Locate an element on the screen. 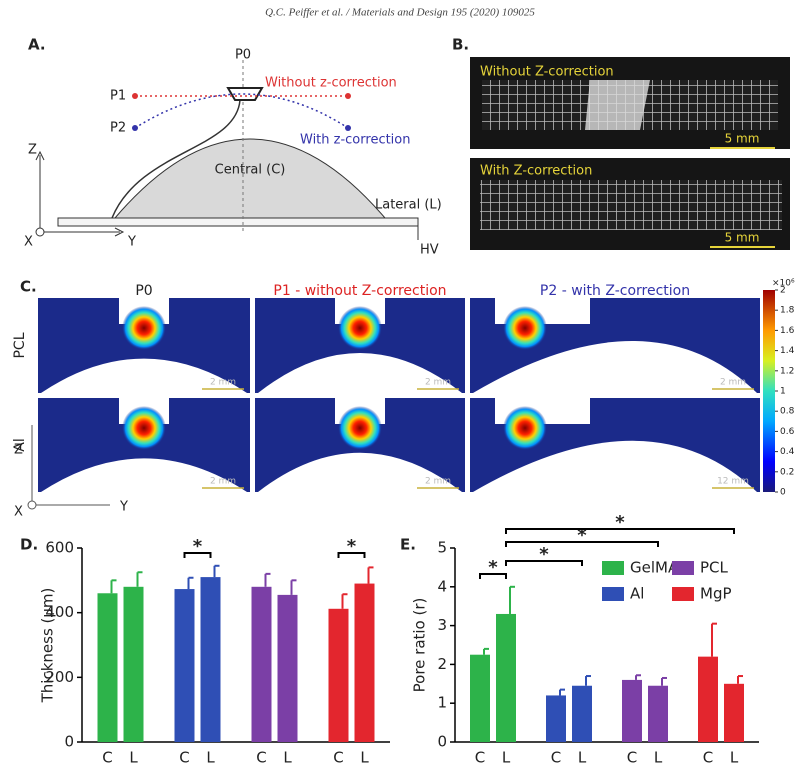 The height and width of the screenshot is (779, 800). collapse is located at coordinates (617, 105).